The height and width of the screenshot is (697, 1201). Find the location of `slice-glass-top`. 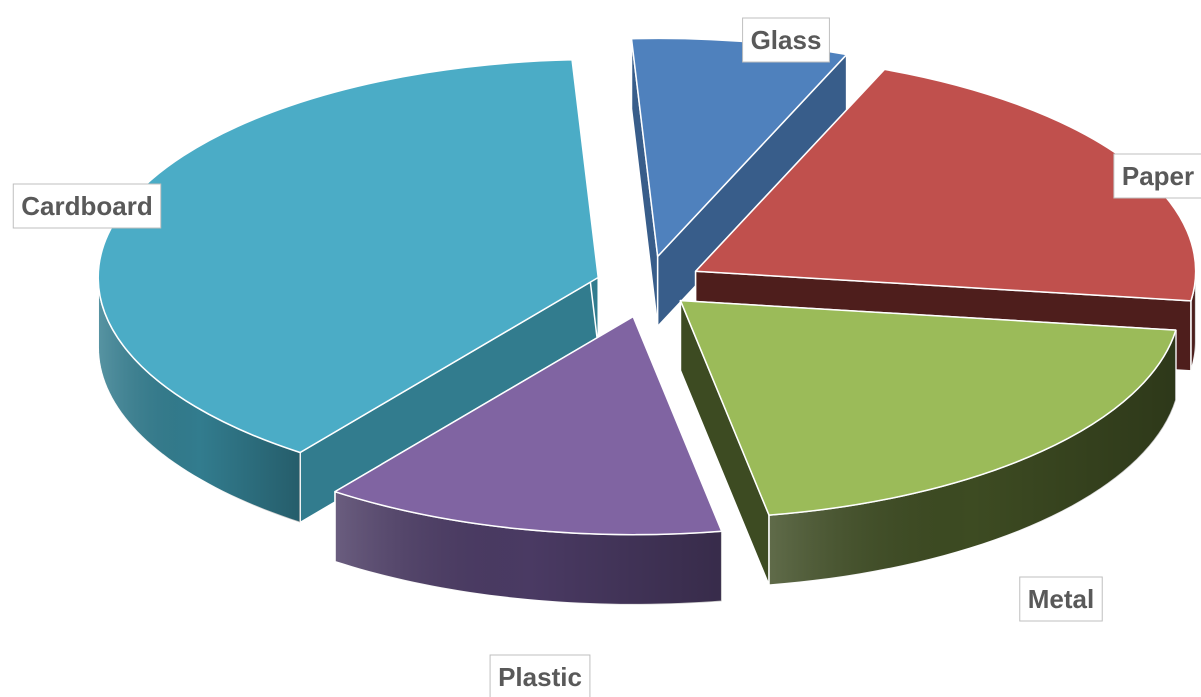

slice-glass-top is located at coordinates (739, 147).